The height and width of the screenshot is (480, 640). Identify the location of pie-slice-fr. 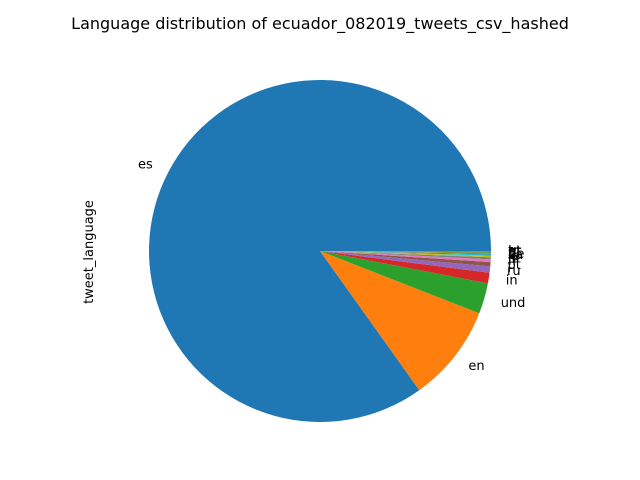
(405, 257).